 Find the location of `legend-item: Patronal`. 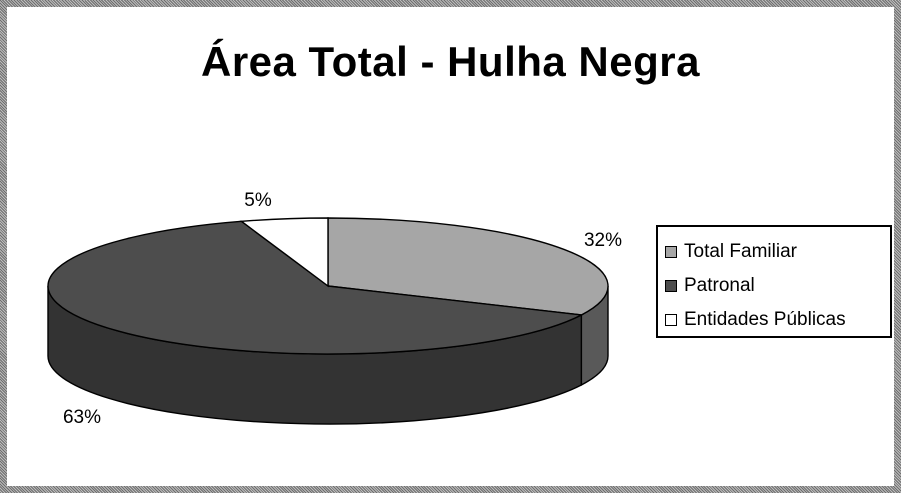

legend-item: Patronal is located at coordinates (774, 286).